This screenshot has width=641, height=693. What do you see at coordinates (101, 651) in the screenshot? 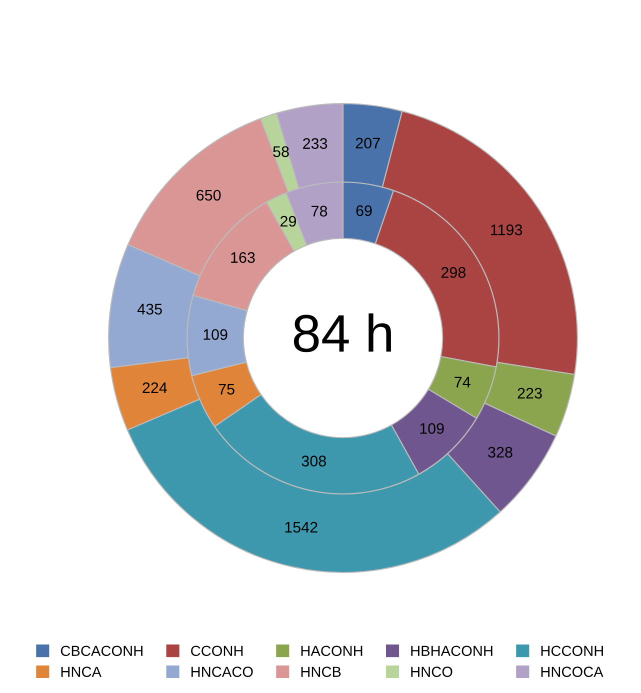
I see `legend-label: CBCACONH` at bounding box center [101, 651].